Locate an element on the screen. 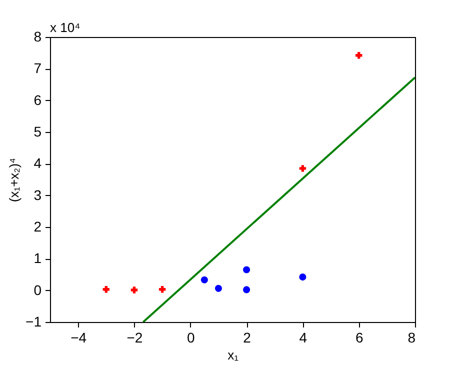 This screenshot has height=379, width=468. y-tick-label: 7 is located at coordinates (38, 68).